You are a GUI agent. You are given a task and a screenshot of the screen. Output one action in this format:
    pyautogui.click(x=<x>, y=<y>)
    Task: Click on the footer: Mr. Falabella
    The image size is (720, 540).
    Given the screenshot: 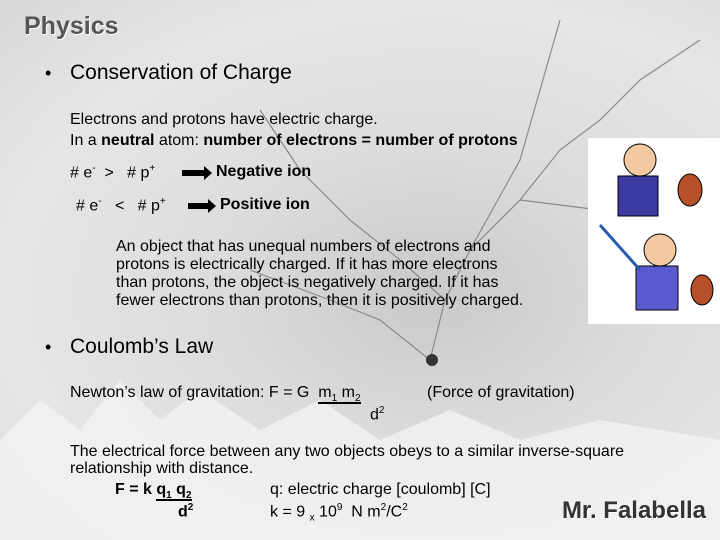 What is the action you would take?
    pyautogui.click(x=633, y=510)
    